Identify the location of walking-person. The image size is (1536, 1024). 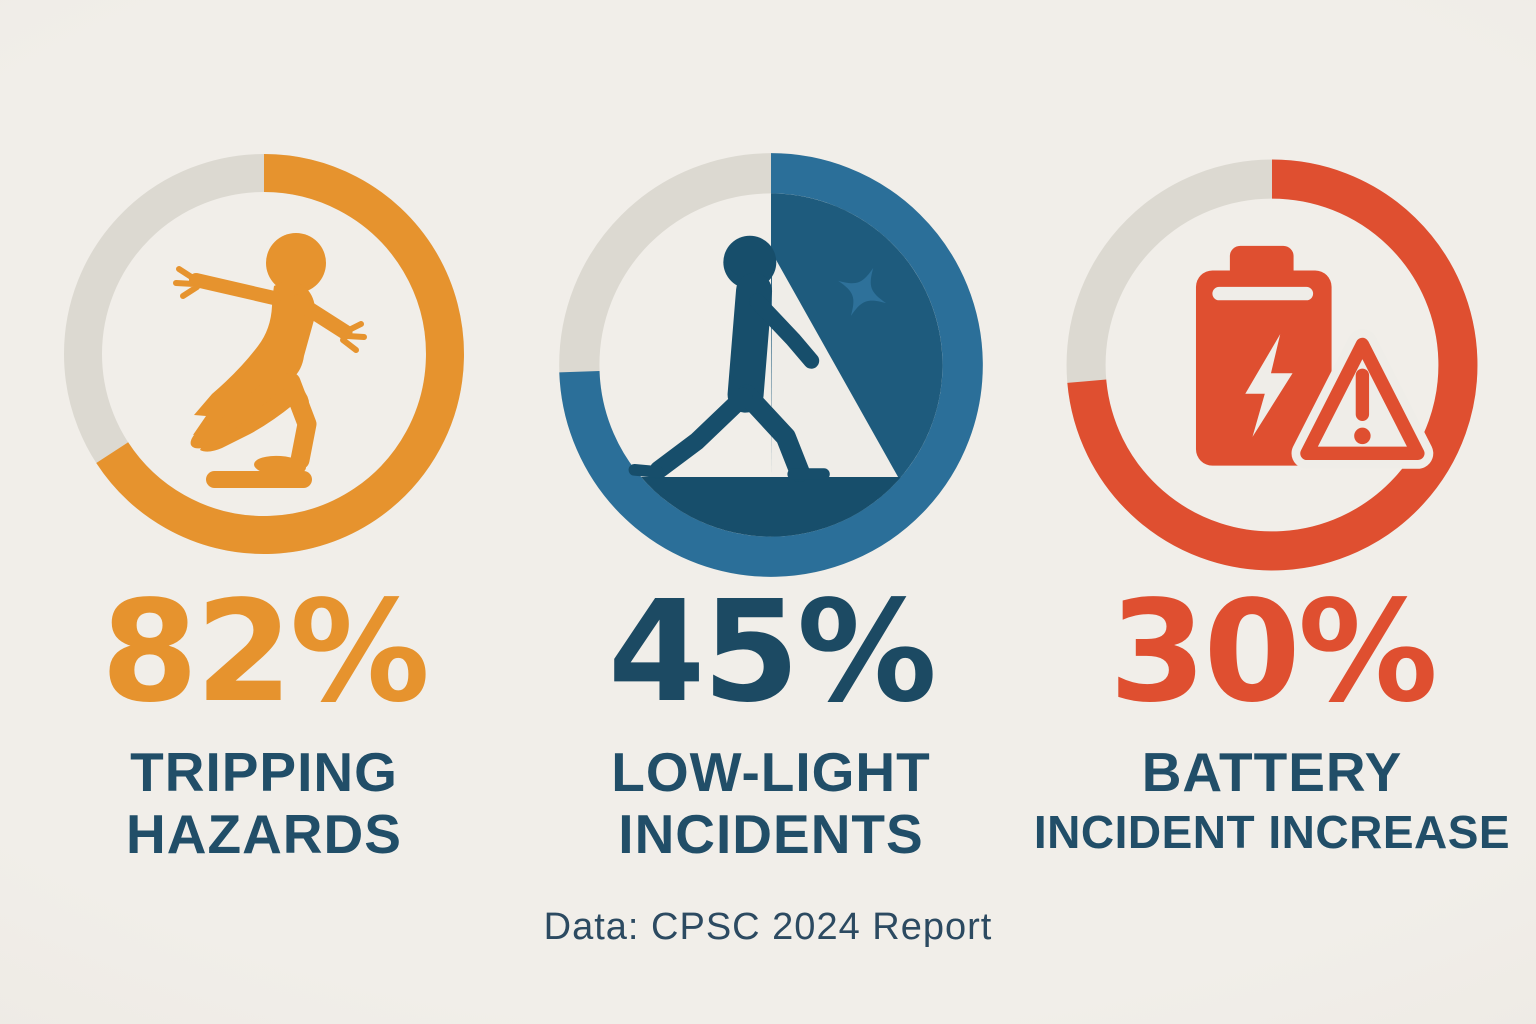
(729, 359).